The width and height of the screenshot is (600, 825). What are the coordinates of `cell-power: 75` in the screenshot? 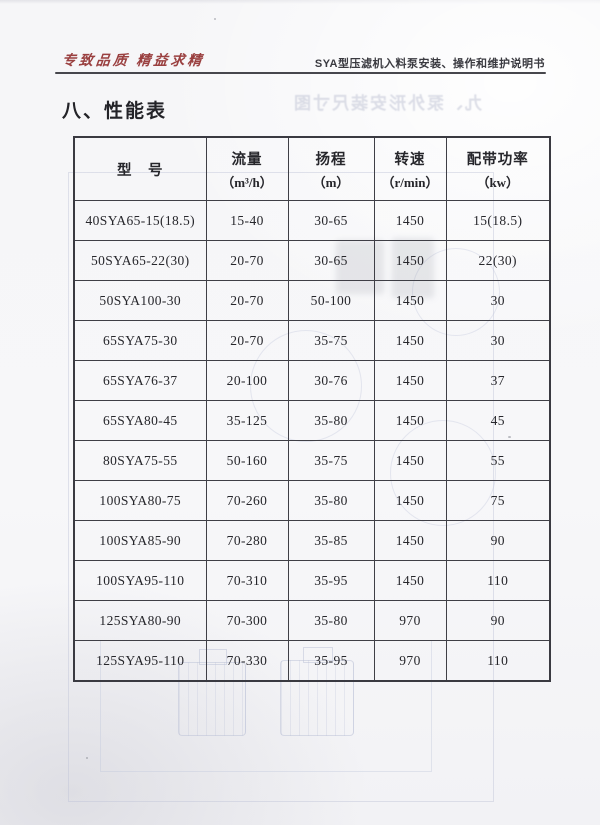 It's located at (498, 500).